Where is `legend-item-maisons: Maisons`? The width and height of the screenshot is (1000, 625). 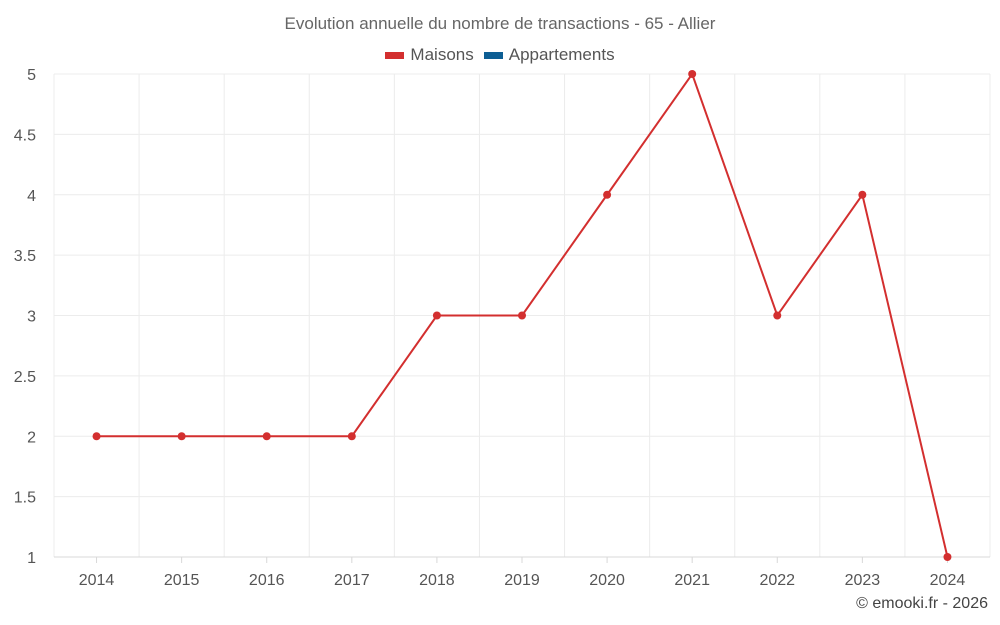 legend-item-maisons: Maisons is located at coordinates (429, 55).